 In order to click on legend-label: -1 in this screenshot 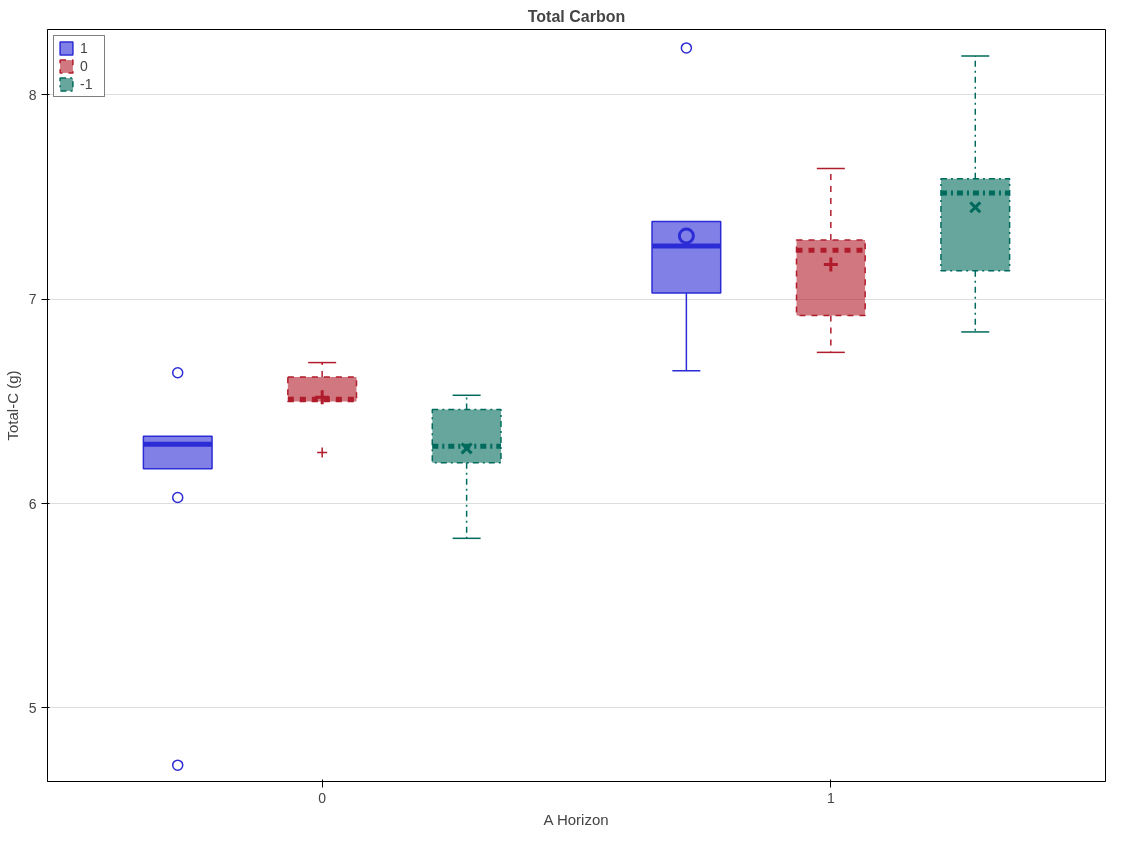, I will do `click(87, 84)`.